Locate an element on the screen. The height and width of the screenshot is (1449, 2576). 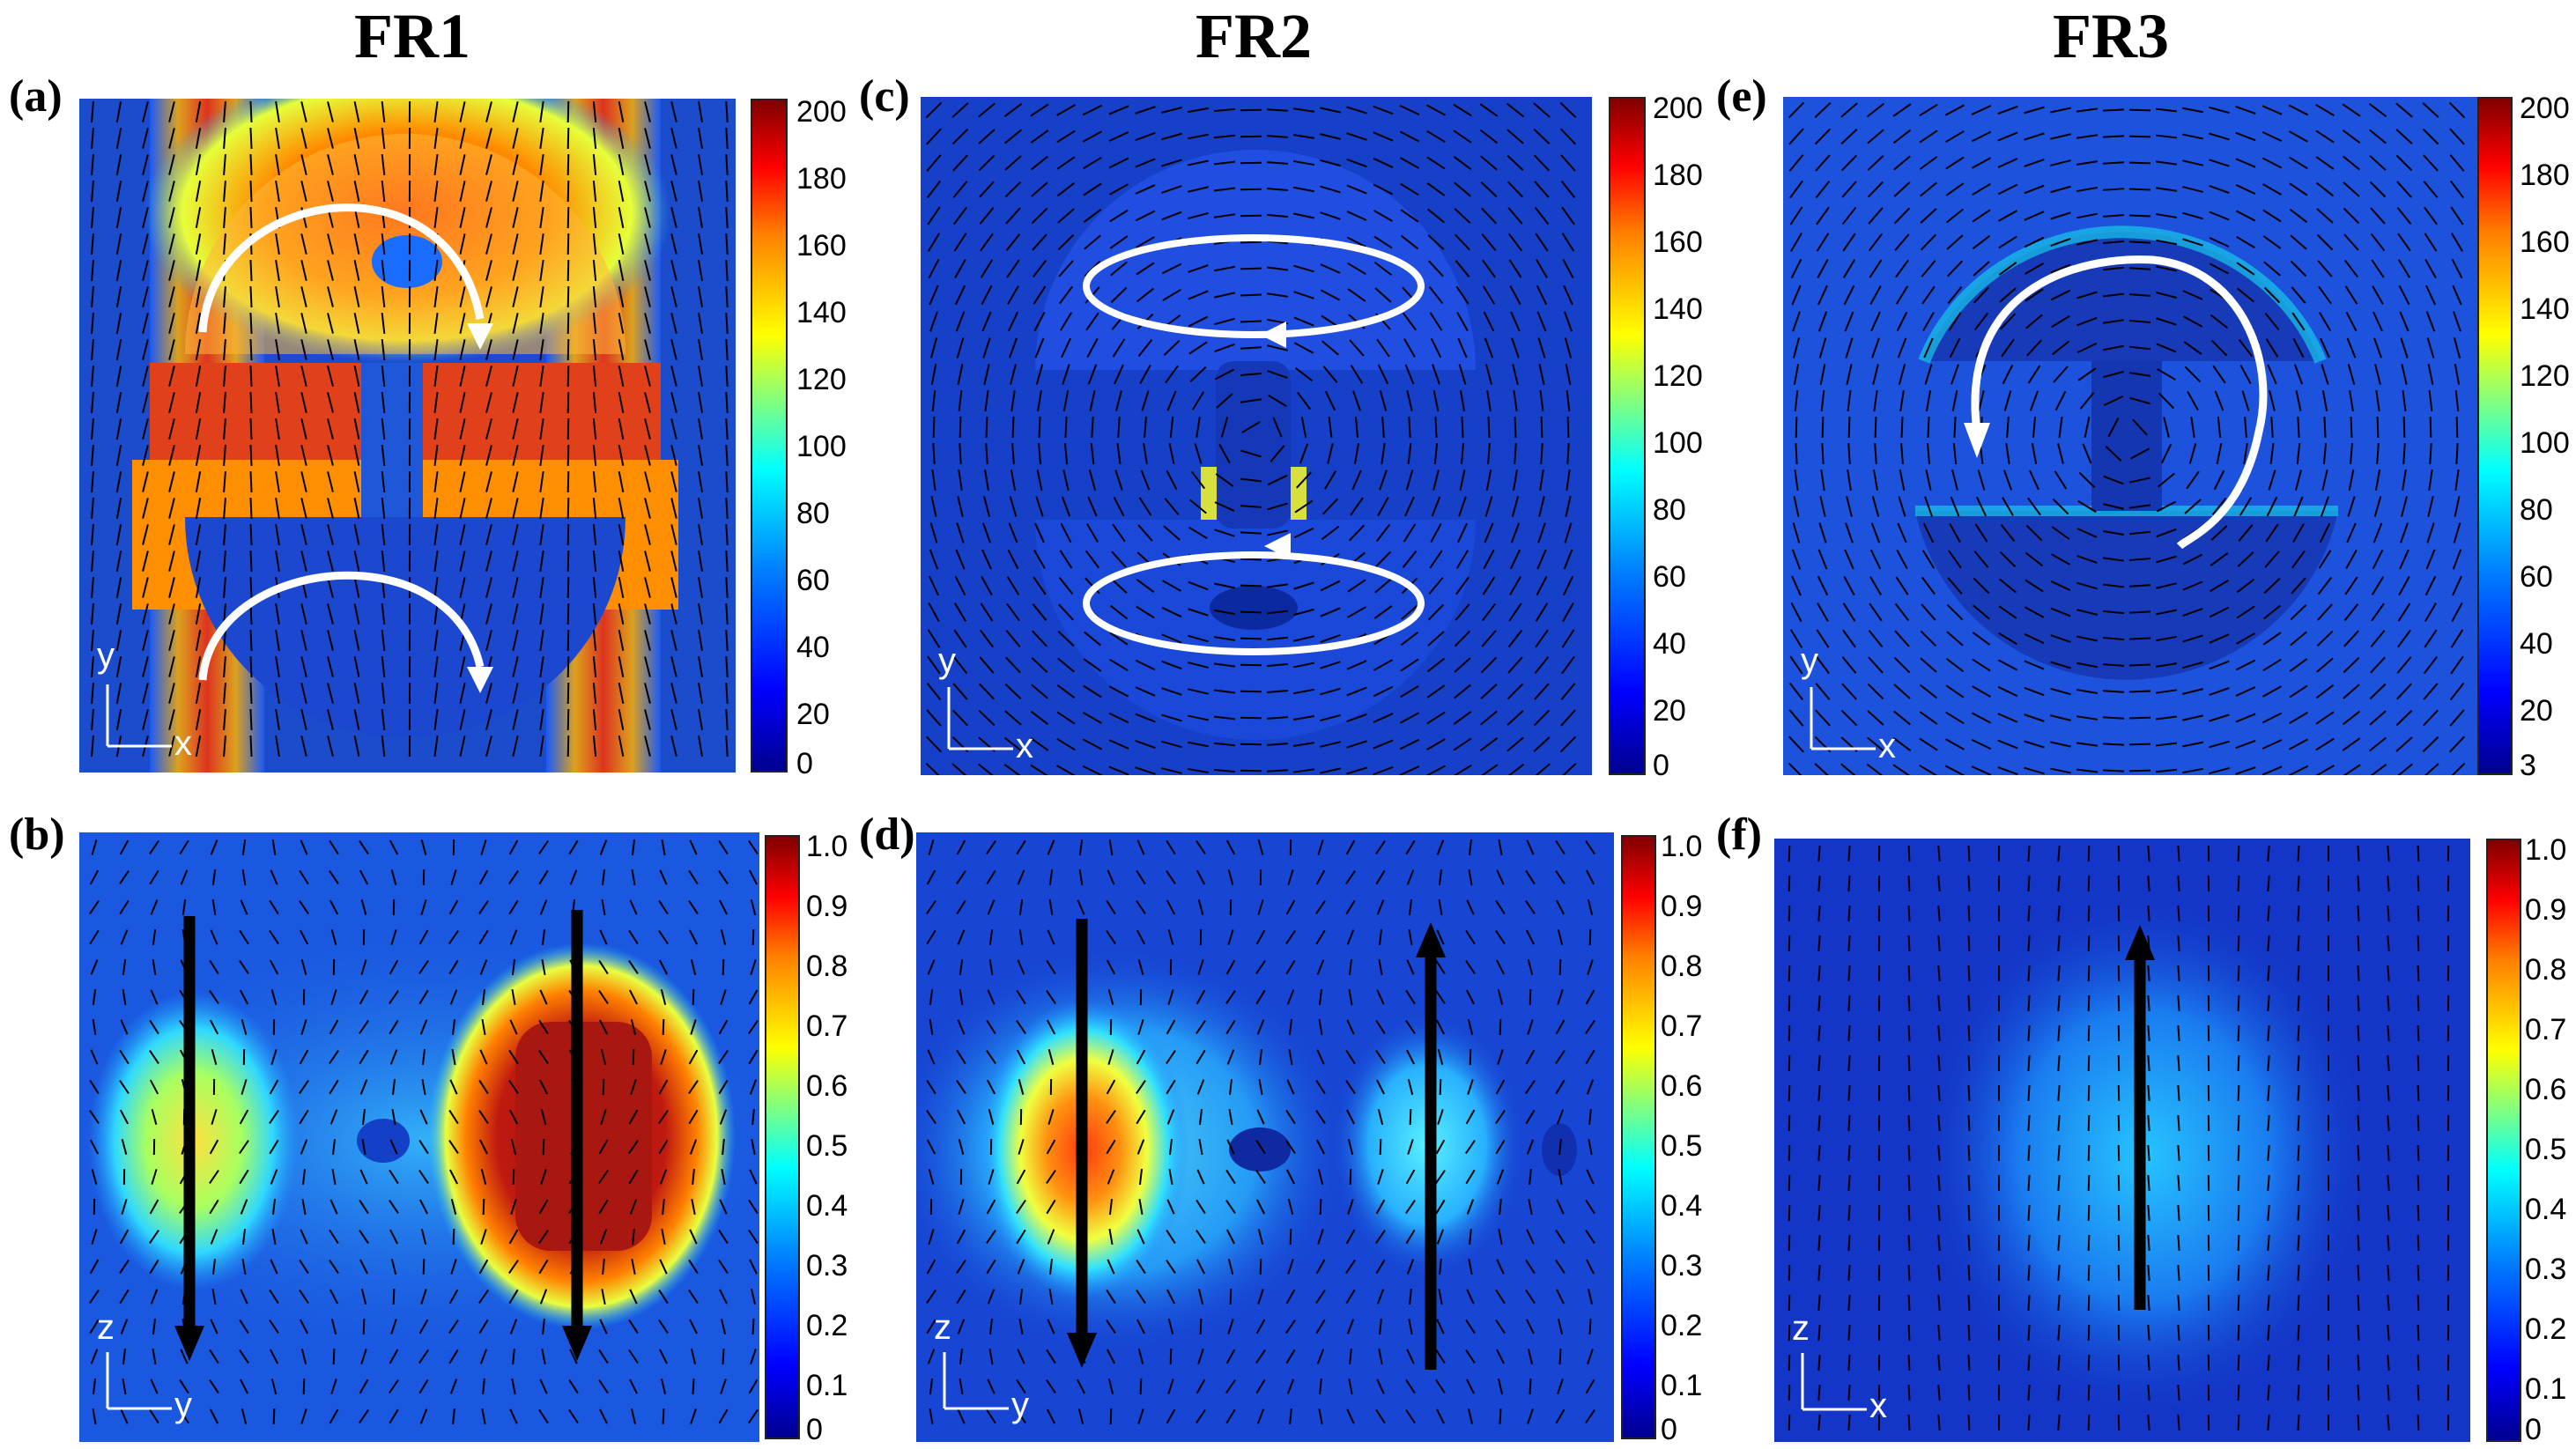
tick: 120 is located at coordinates (1678, 376).